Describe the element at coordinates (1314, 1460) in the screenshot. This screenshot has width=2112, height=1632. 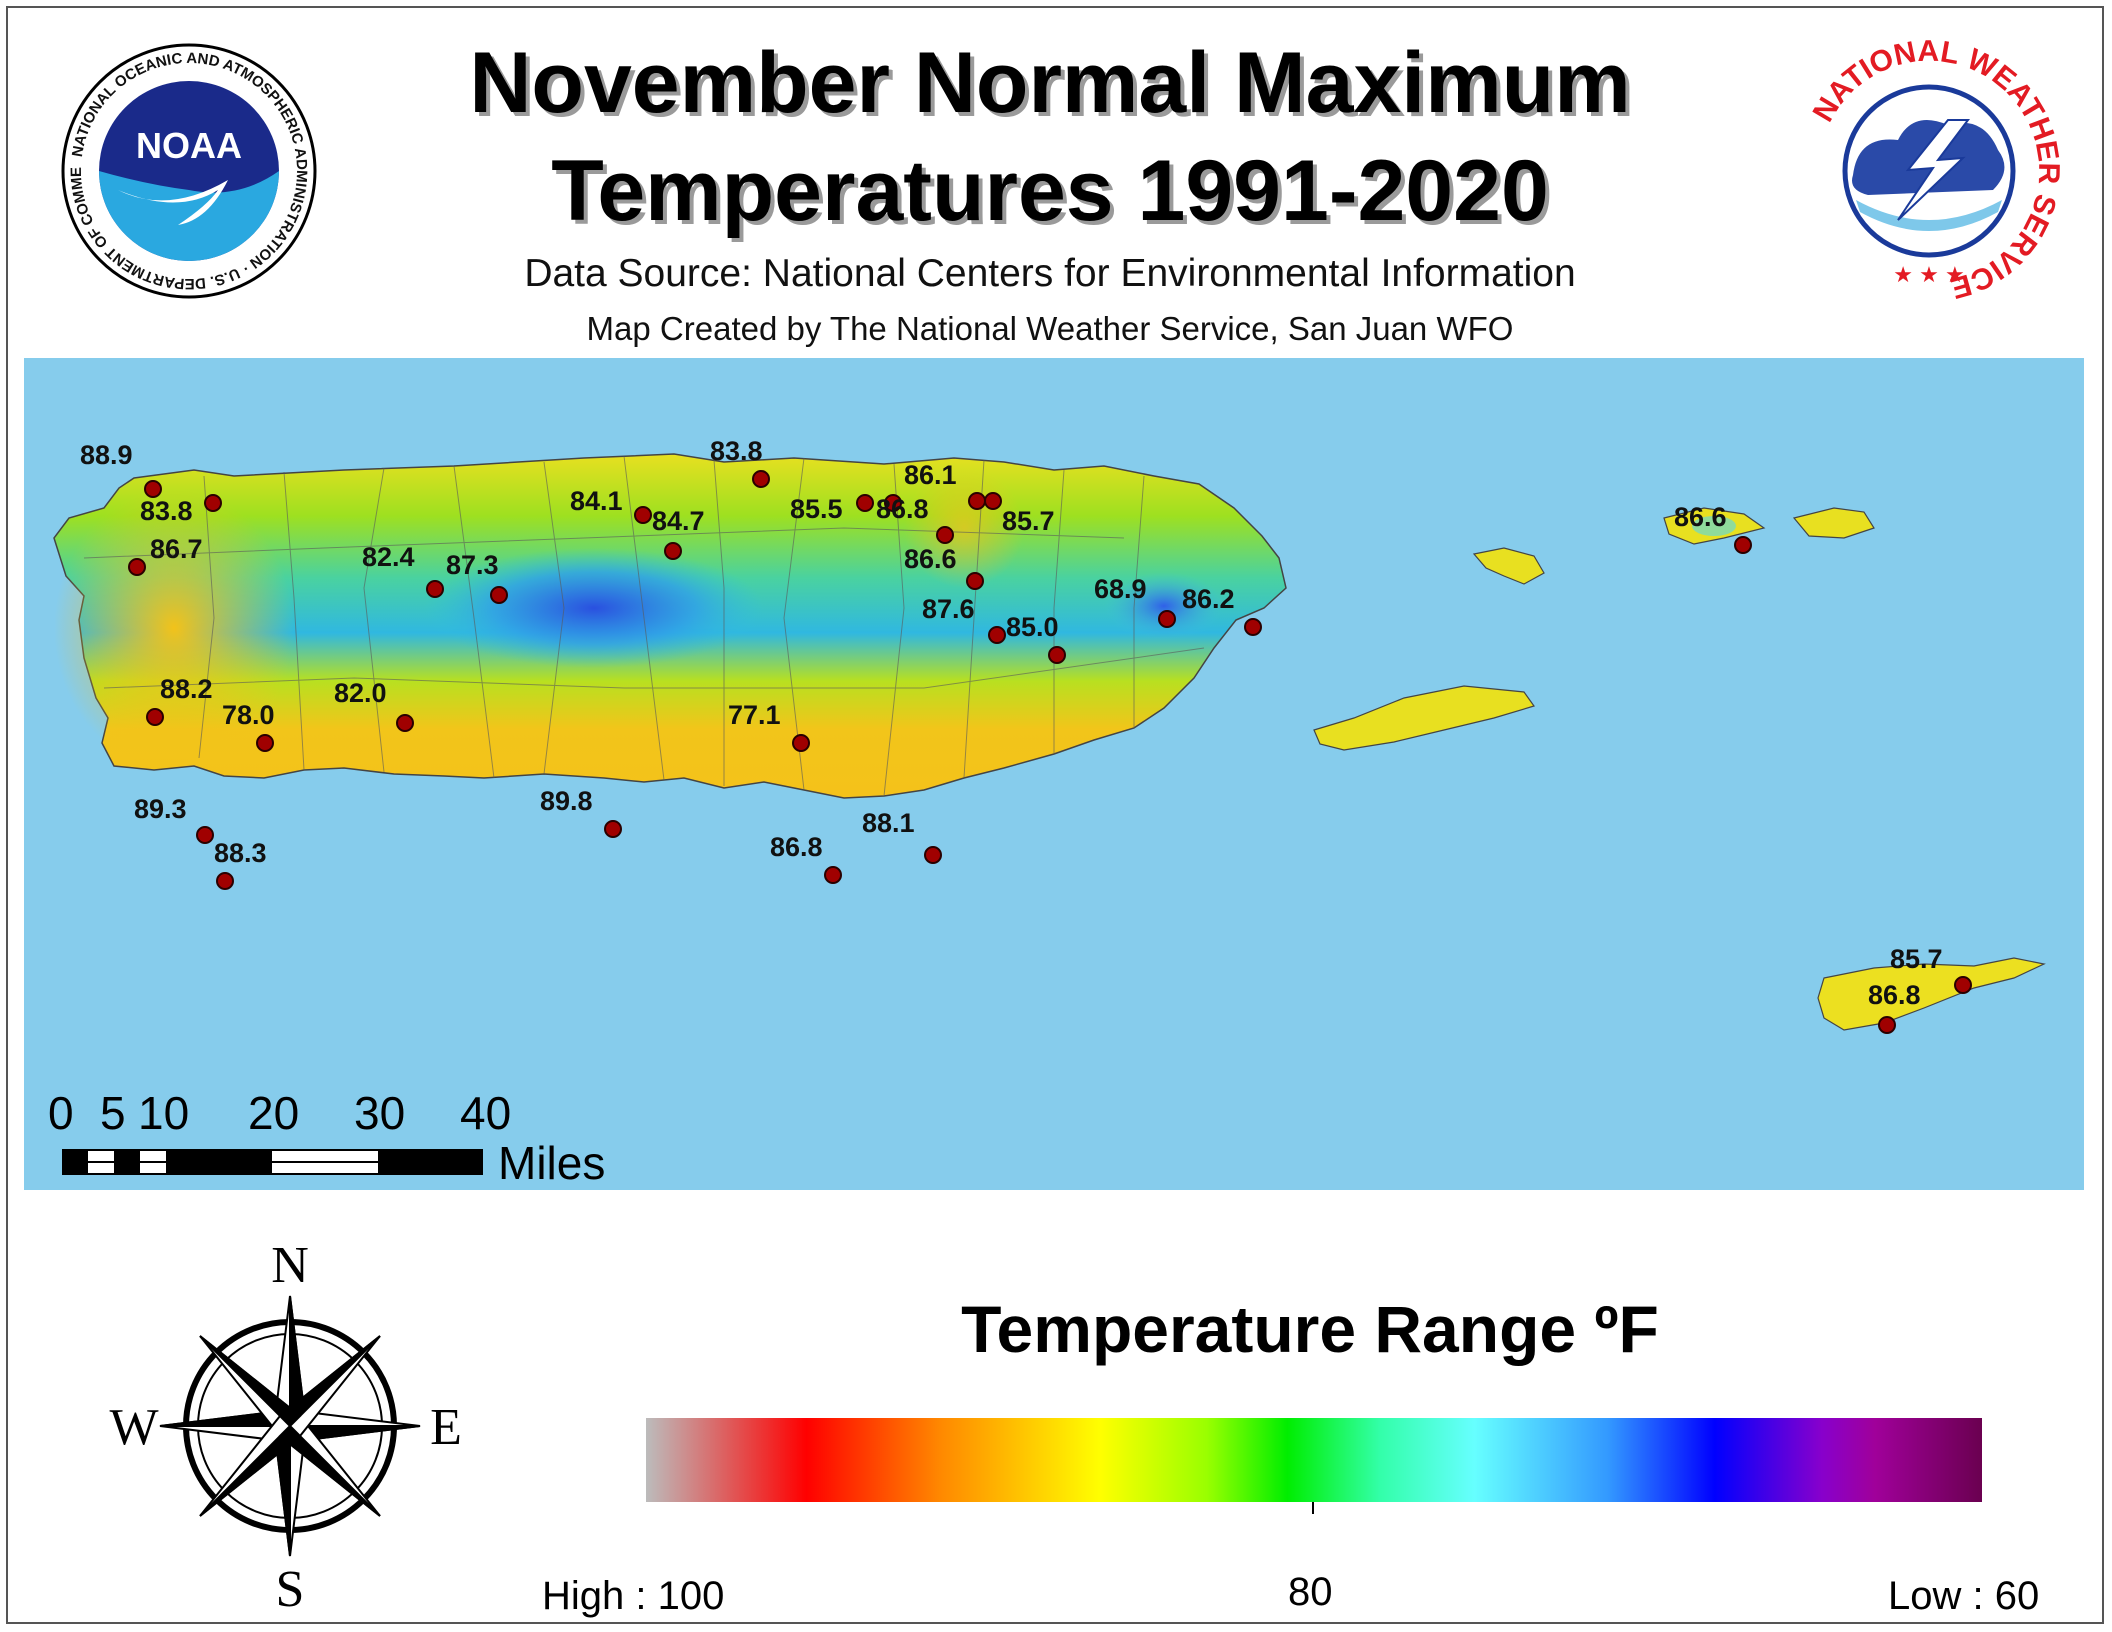
I see `temperature-colorbar` at that location.